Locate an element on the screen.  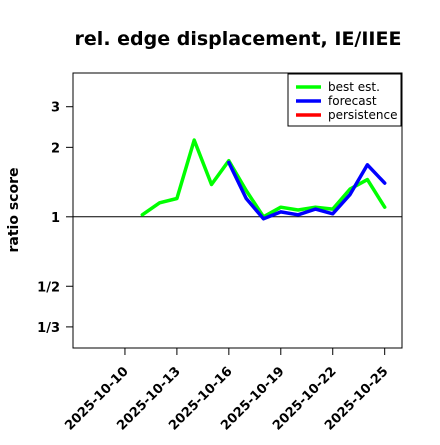
y-axis: 3 2 1 1/2 1/3 is located at coordinates (55, 218).